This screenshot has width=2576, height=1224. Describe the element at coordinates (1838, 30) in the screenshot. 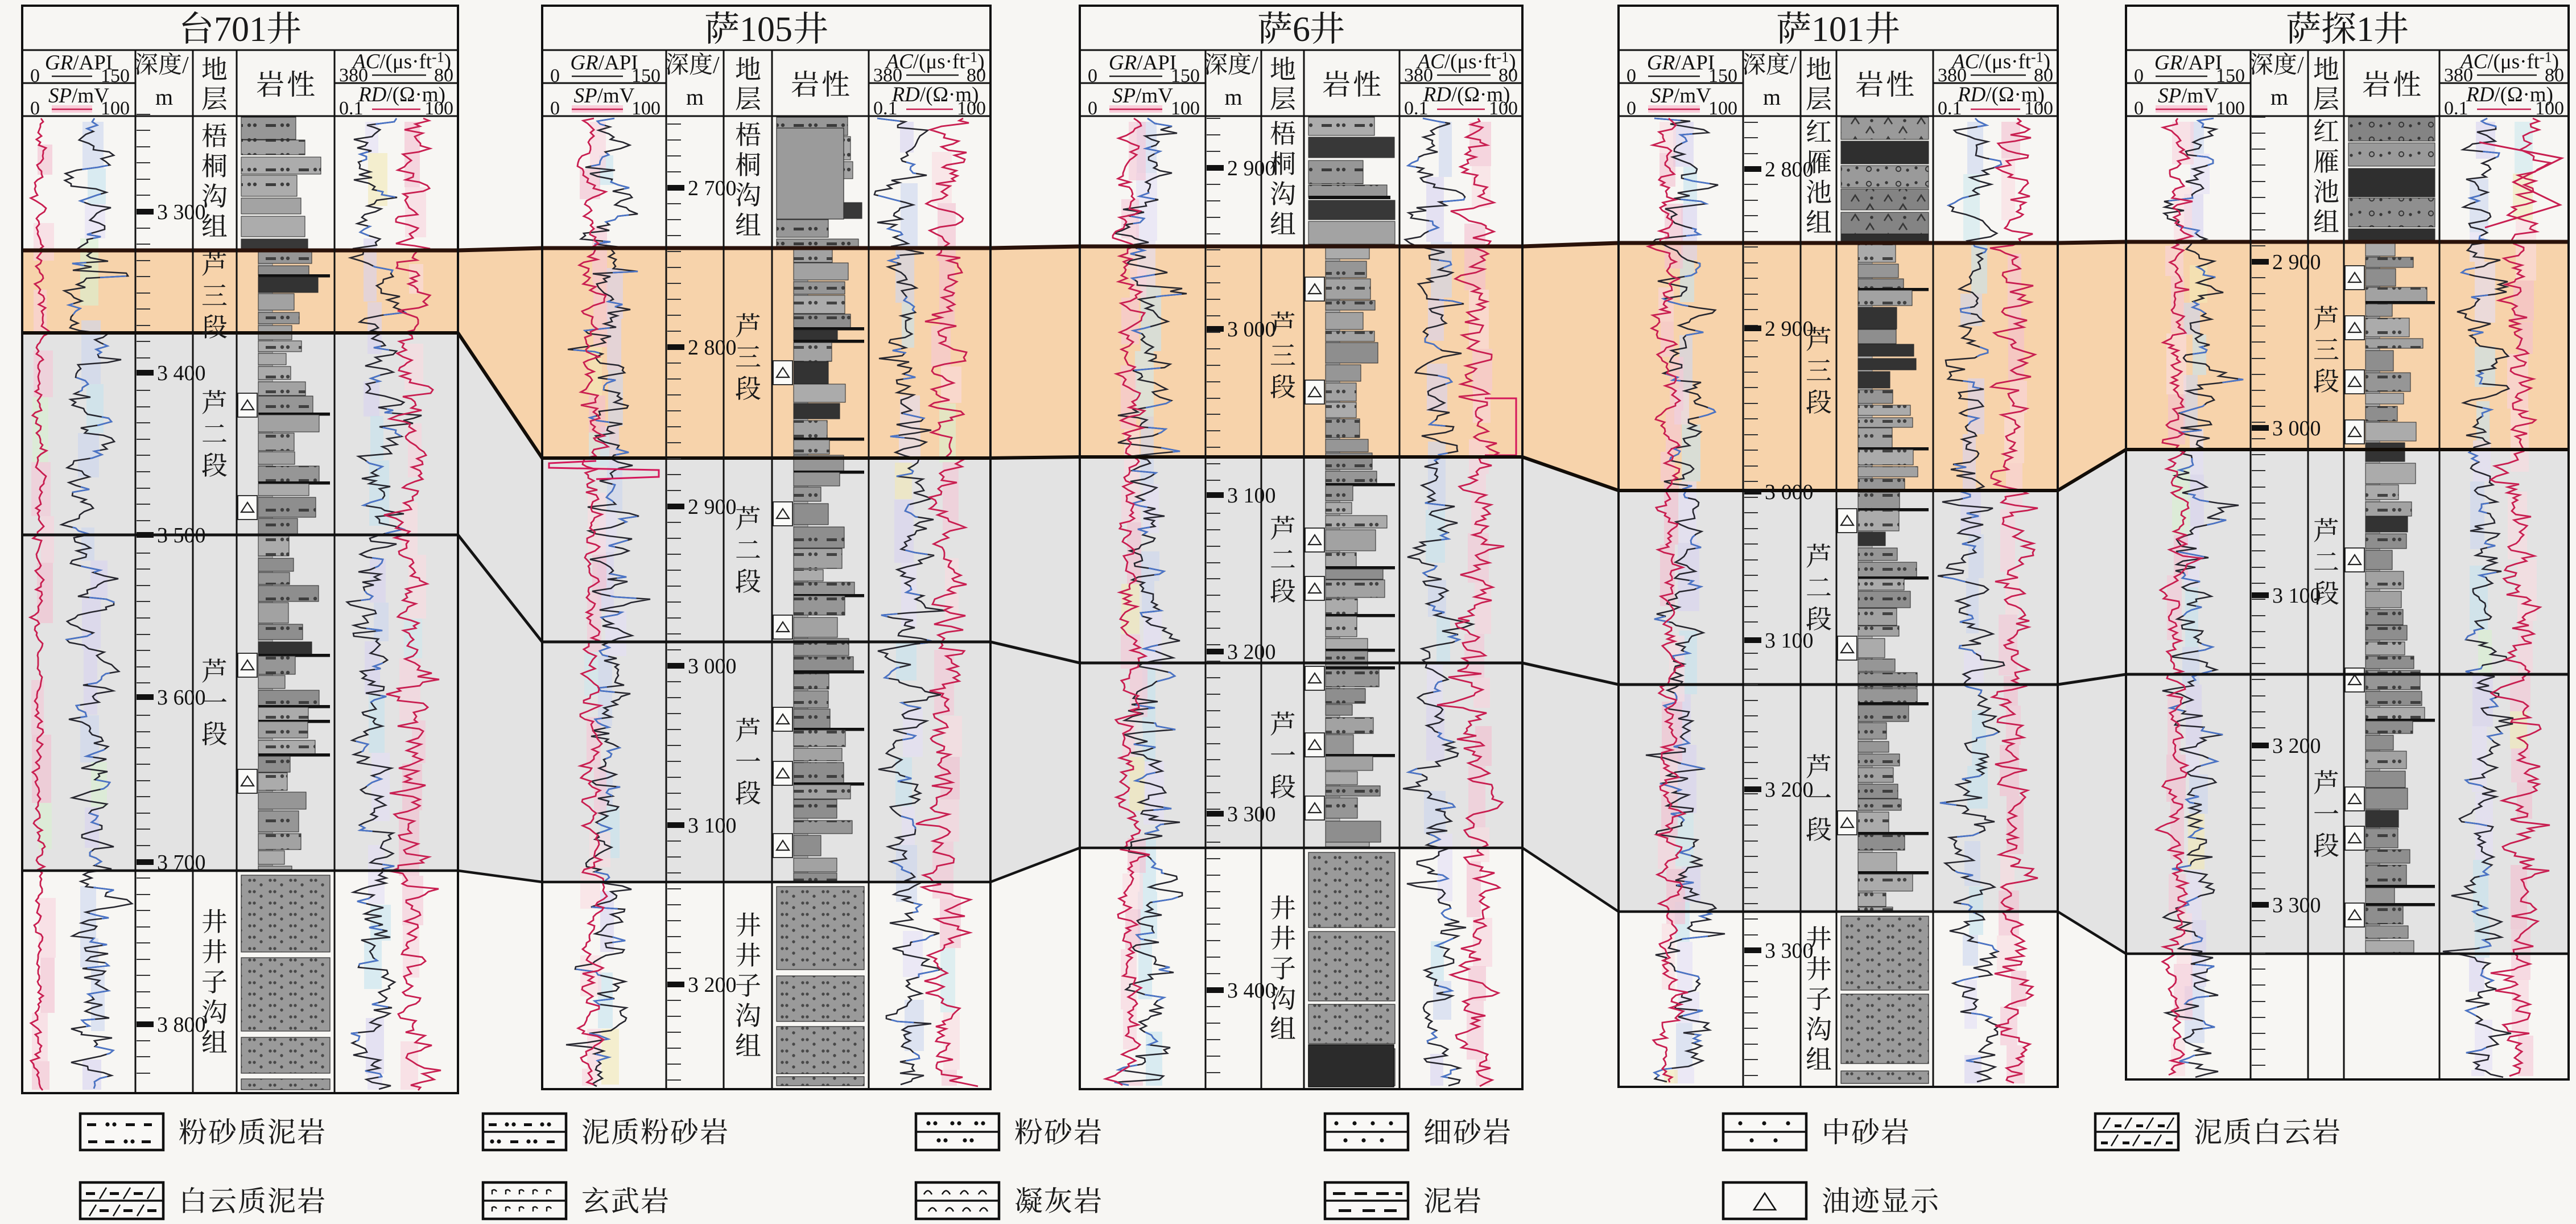

I see `svg-text: 101` at that location.